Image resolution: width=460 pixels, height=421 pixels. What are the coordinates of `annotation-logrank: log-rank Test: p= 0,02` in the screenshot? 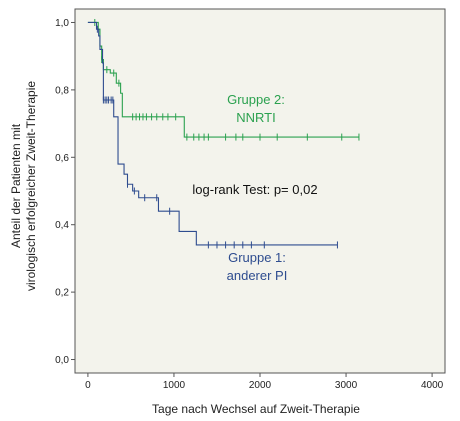 It's located at (254, 189).